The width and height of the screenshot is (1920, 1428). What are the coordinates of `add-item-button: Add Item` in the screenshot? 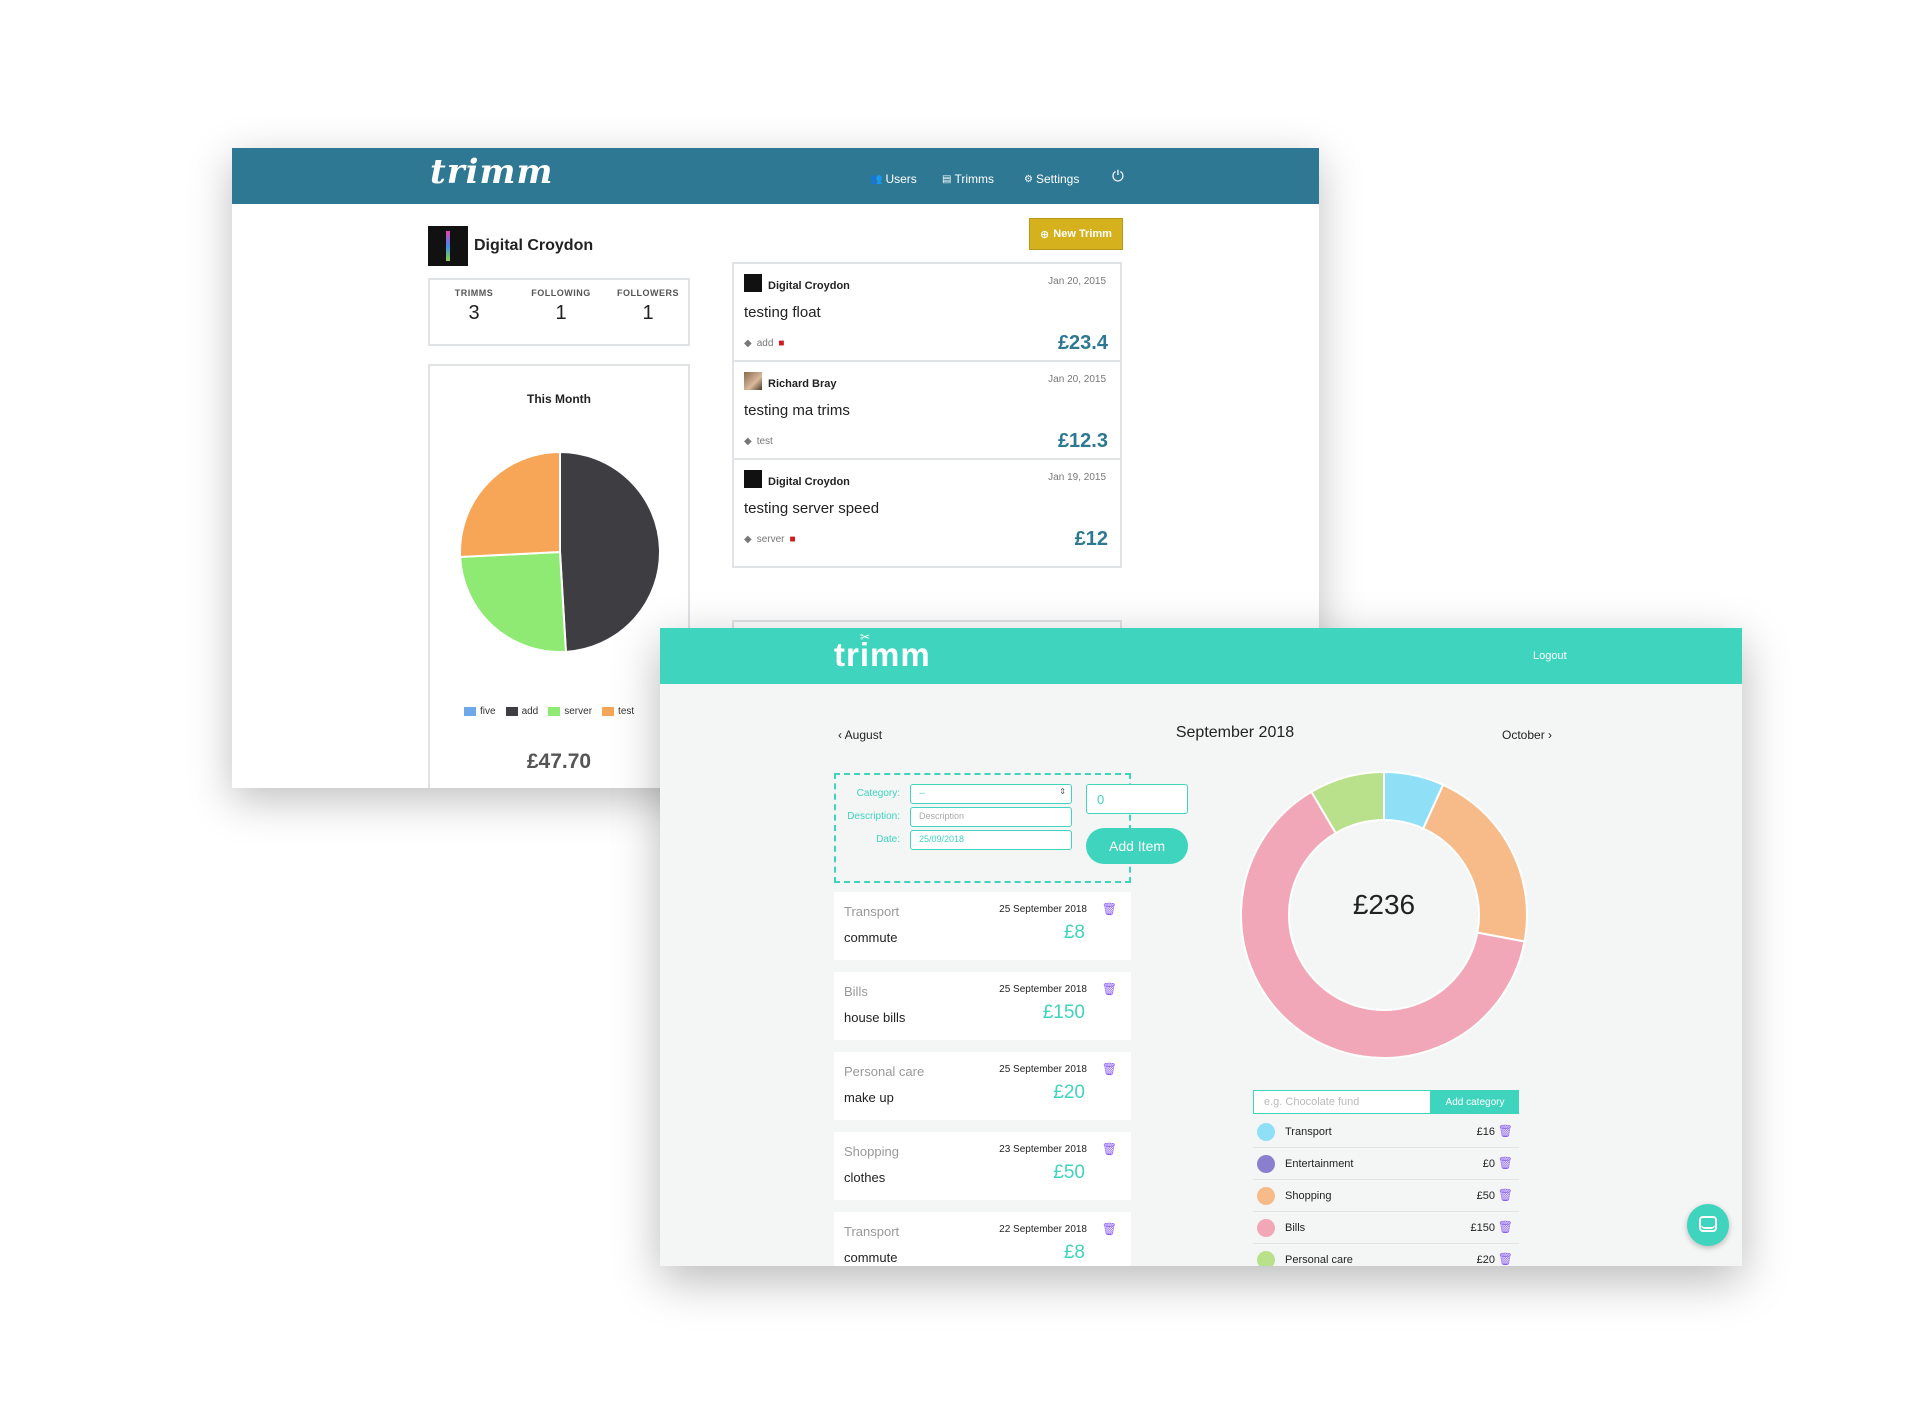 It's located at (1137, 846).